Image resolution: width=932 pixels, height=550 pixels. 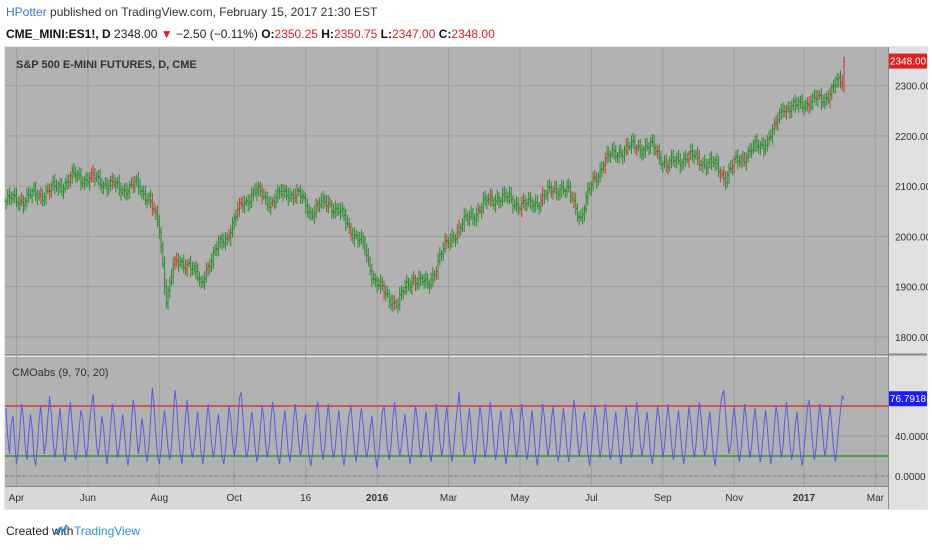 What do you see at coordinates (166, 34) in the screenshot?
I see `down-arrow-icon: ▼` at bounding box center [166, 34].